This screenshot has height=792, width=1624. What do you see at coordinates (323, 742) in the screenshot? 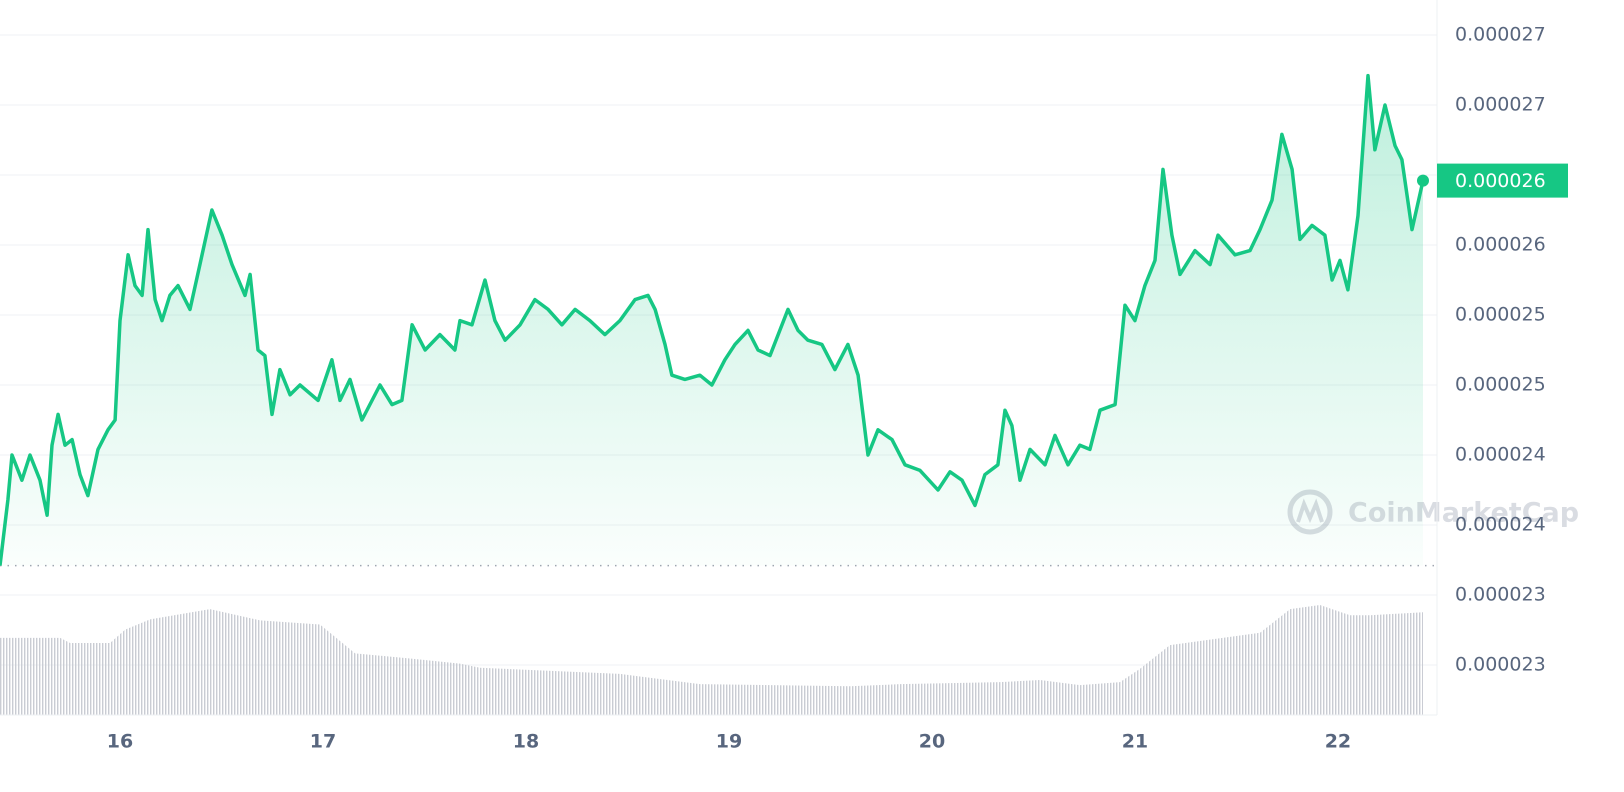
I see `x-tick-label: 17` at bounding box center [323, 742].